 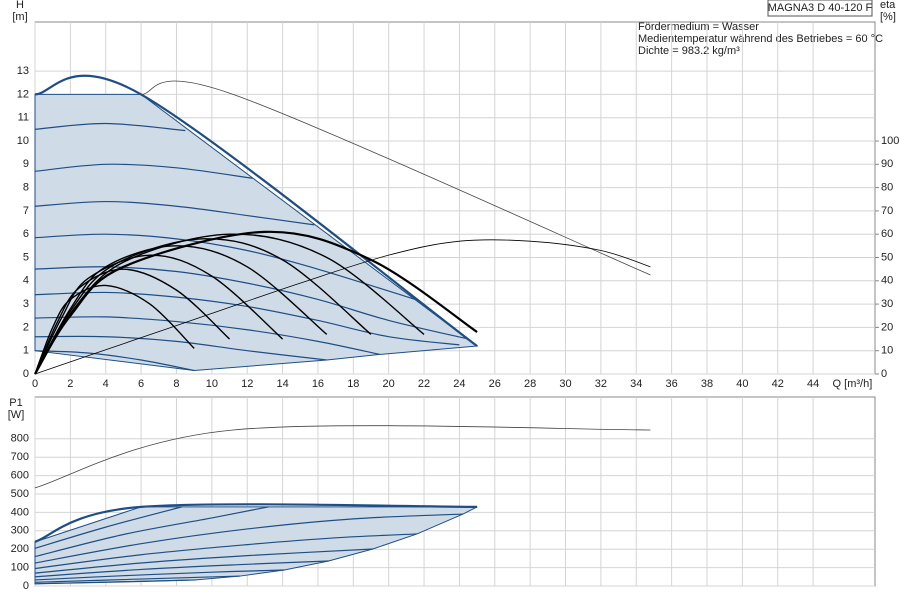 I want to click on y-tick-label: 400, so click(x=20, y=512).